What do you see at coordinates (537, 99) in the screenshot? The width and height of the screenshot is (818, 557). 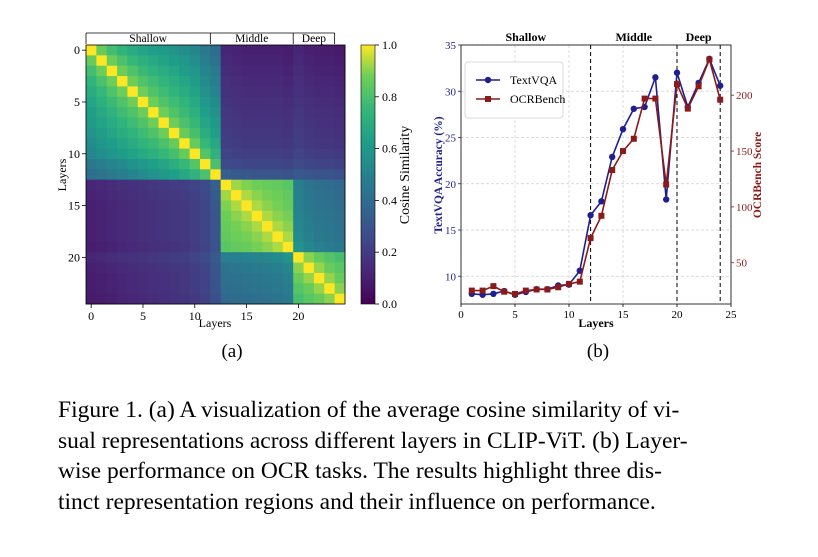 I see `legend-label-ocrbench: OCRBench` at bounding box center [537, 99].